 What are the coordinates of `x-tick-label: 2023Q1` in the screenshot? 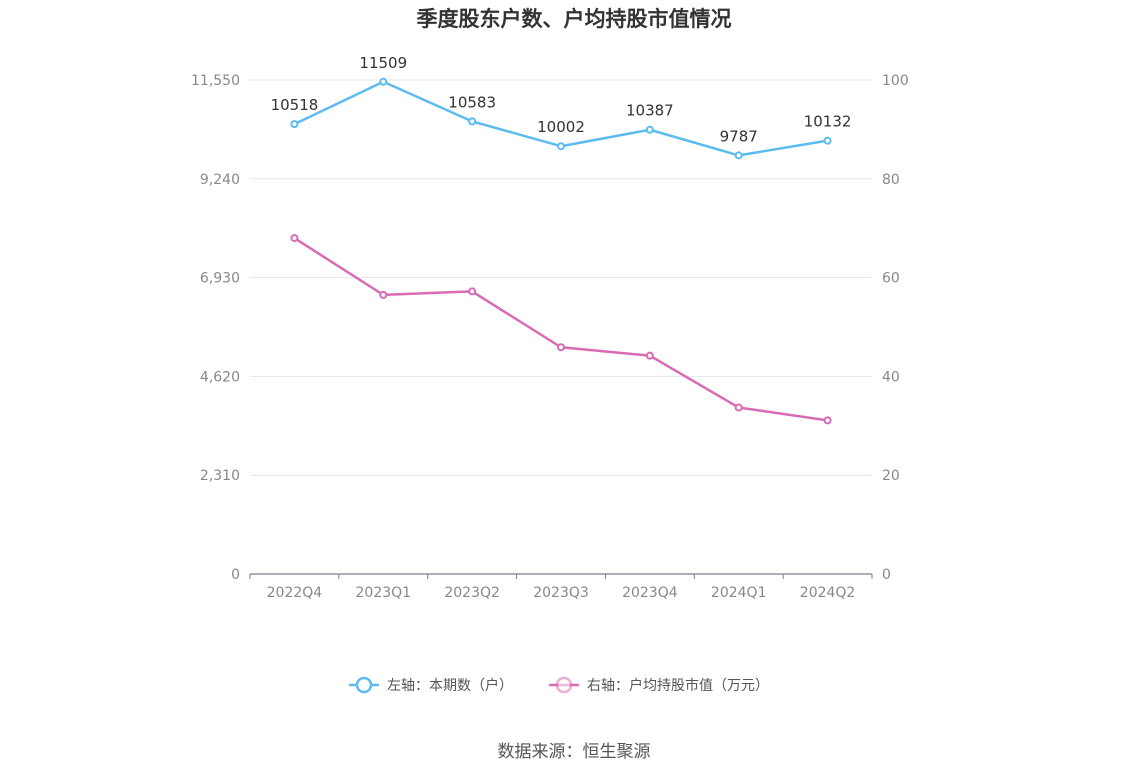 It's located at (384, 593).